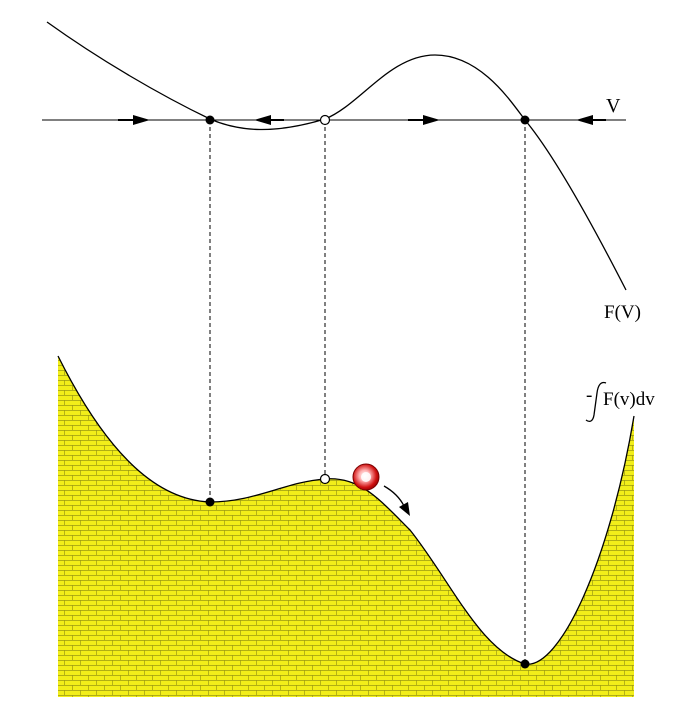 Image resolution: width=676 pixels, height=717 pixels. I want to click on potential-max, so click(325, 479).